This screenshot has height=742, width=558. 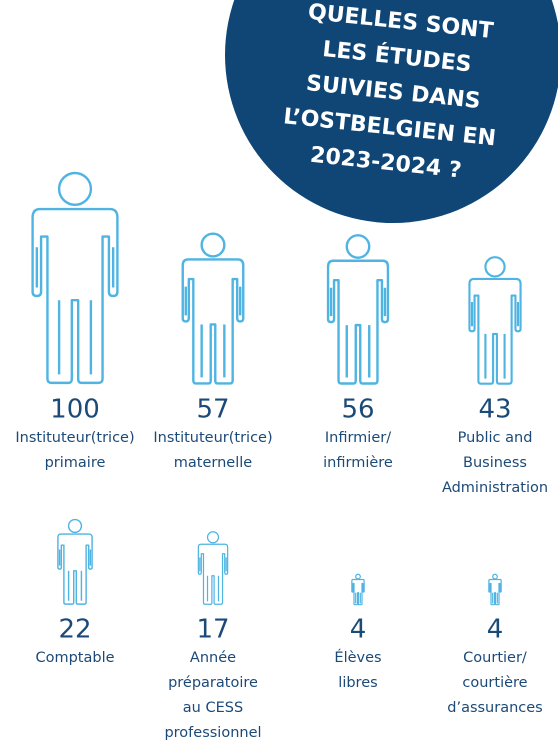 What do you see at coordinates (357, 683) in the screenshot?
I see `category-label: libres` at bounding box center [357, 683].